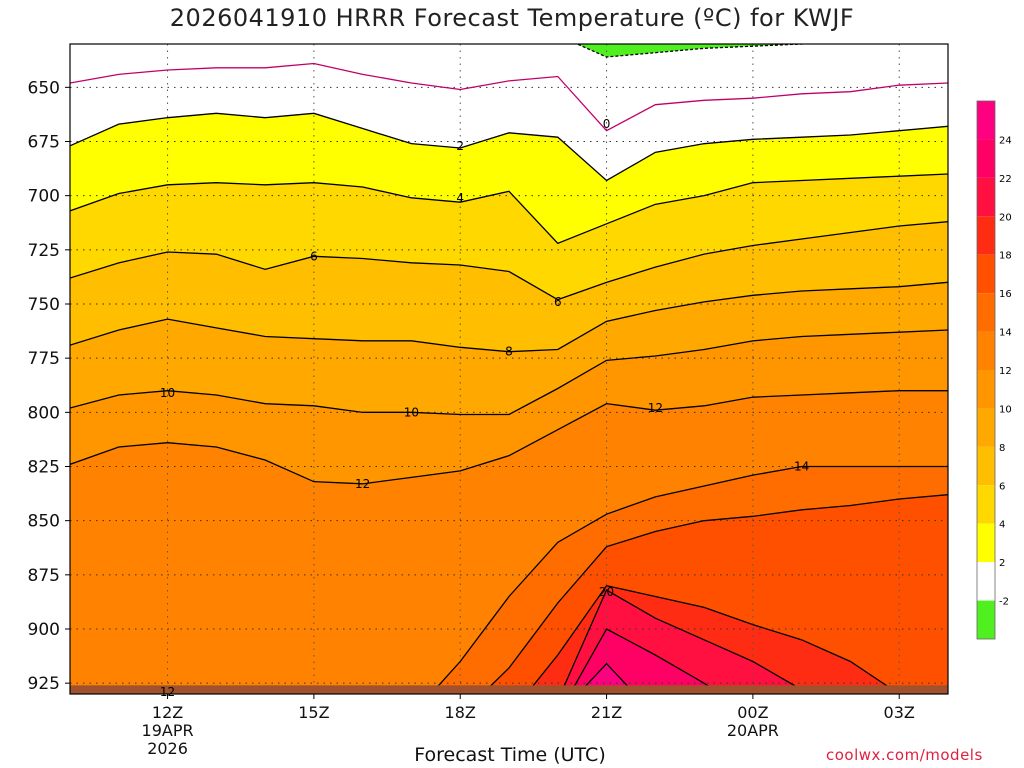 The width and height of the screenshot is (1024, 768). Describe the element at coordinates (44, 88) in the screenshot. I see `y-tick-label-650: 650` at that location.